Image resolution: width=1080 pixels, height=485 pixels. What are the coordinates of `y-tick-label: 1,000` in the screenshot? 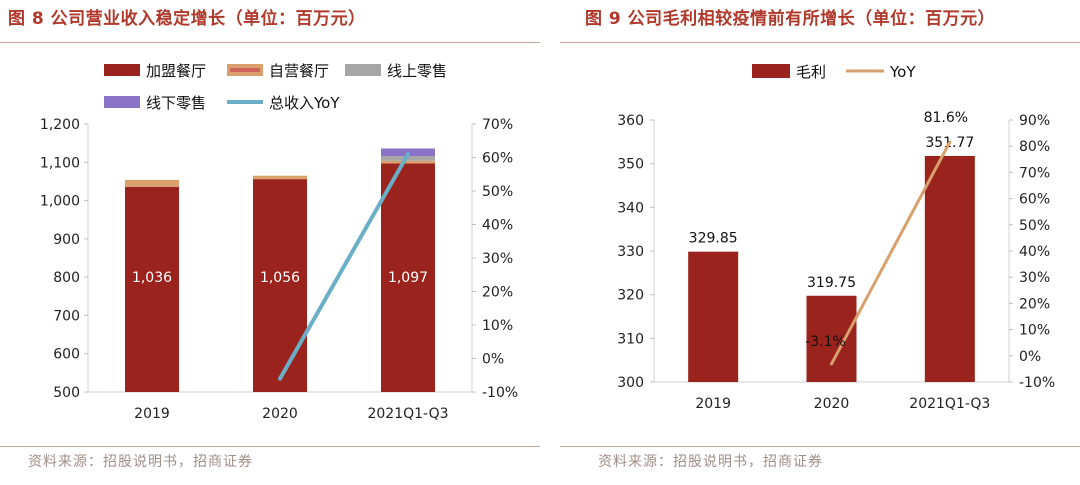 It's located at (60, 202).